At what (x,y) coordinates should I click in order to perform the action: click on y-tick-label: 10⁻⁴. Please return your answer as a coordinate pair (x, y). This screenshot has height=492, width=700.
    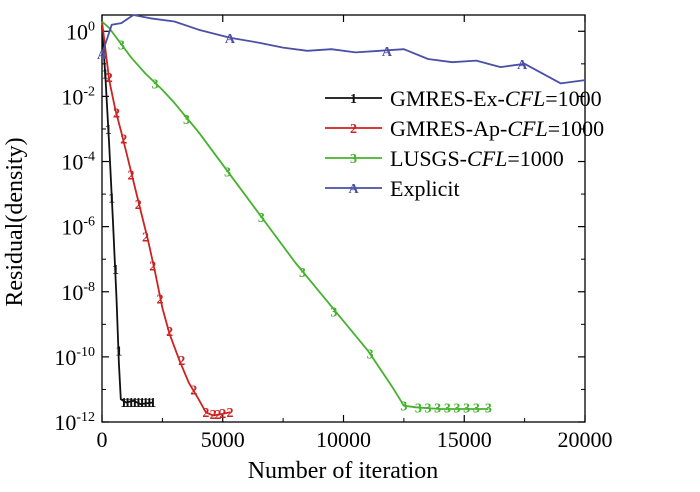
    Looking at the image, I should click on (78, 162).